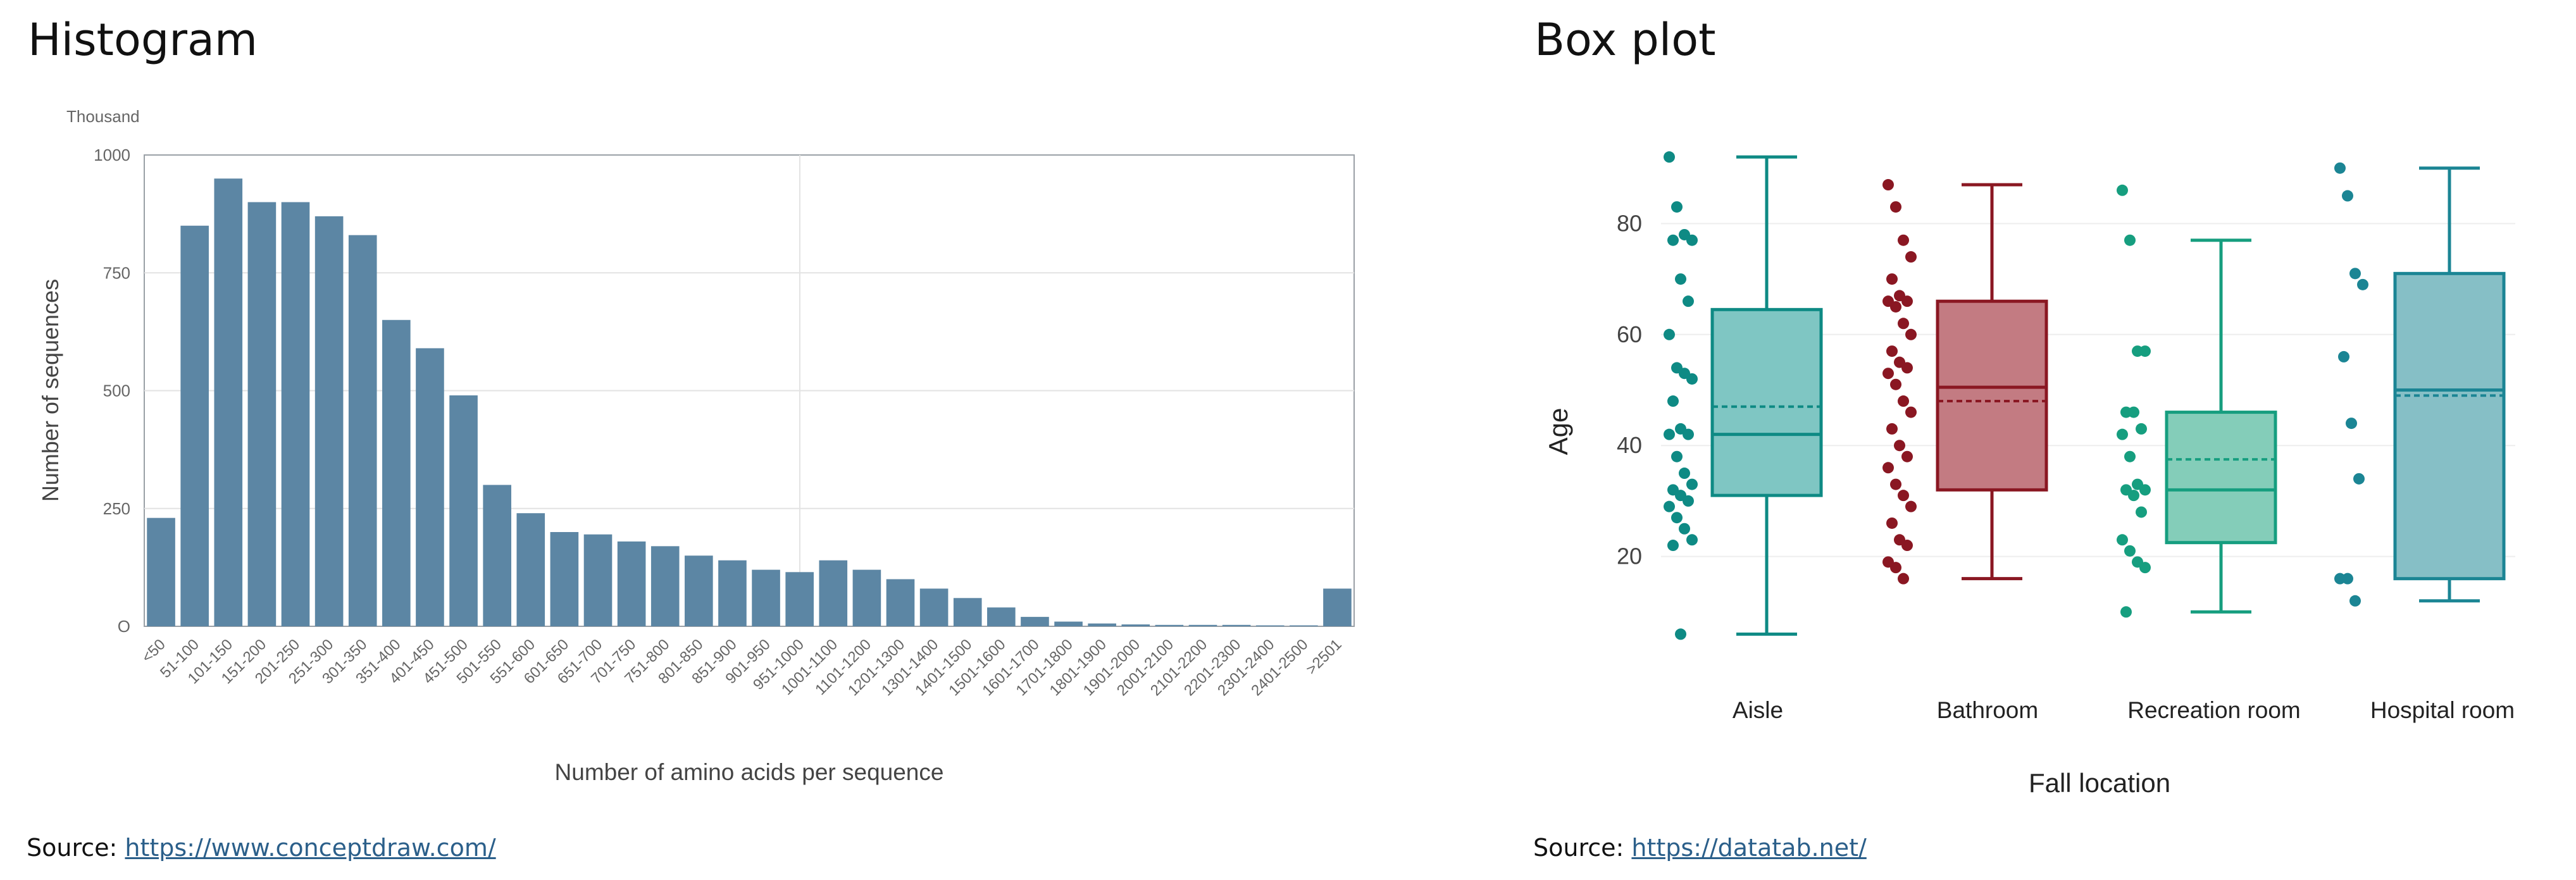  I want to click on histogram-source: Source: https://www.conceptdraw.com/, so click(261, 848).